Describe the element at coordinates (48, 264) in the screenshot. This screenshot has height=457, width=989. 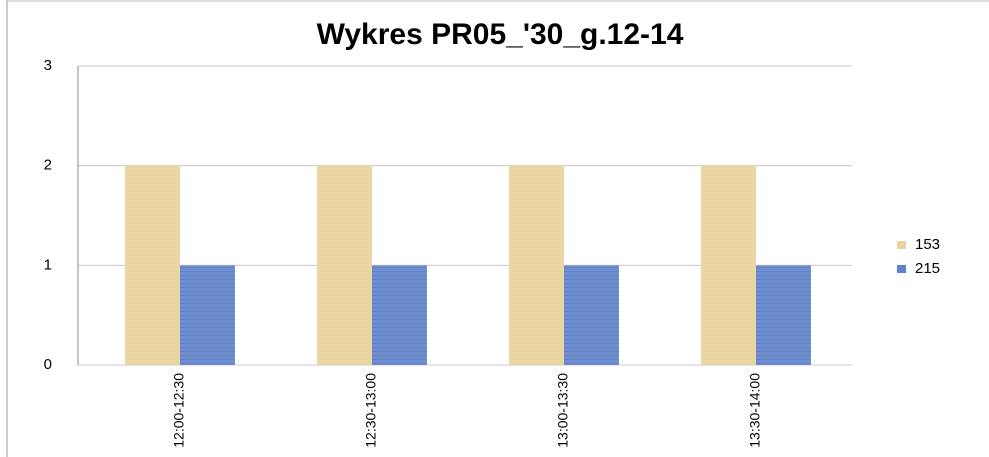
I see `y-tick-label: 1` at that location.